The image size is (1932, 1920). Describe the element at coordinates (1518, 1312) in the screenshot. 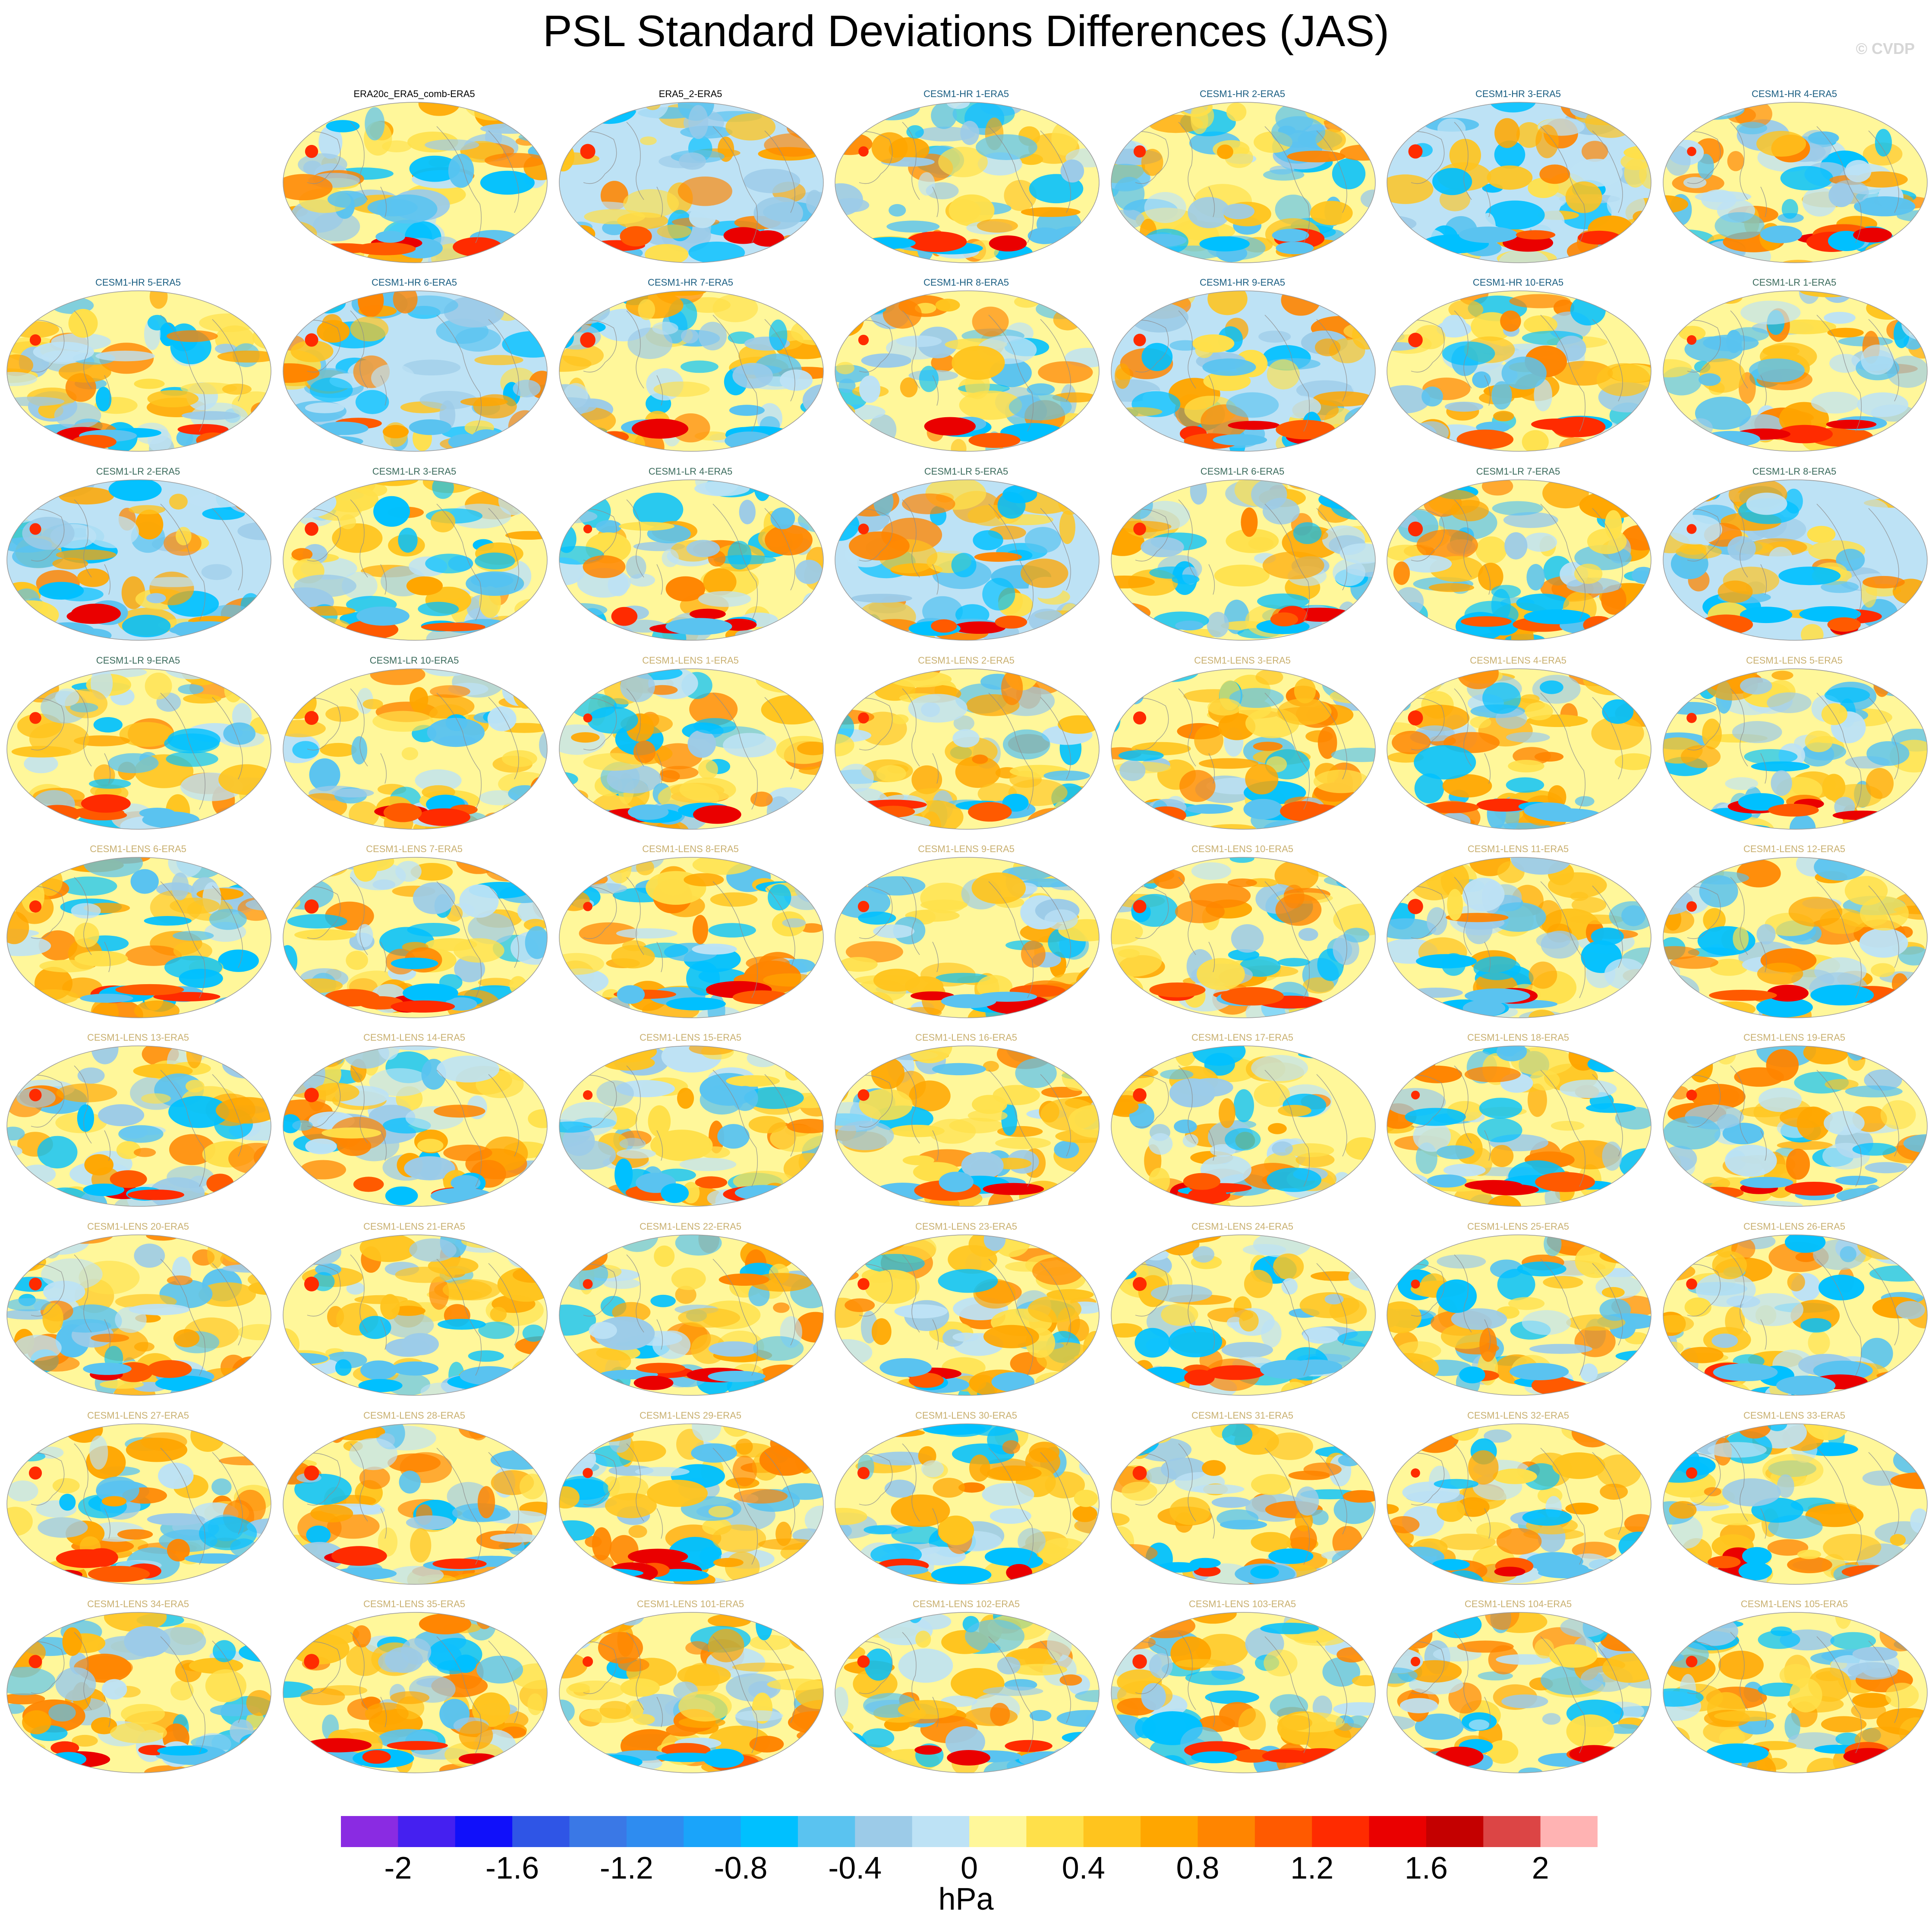

I see `map-panel: CESM1-LENS 25-ERA5` at that location.